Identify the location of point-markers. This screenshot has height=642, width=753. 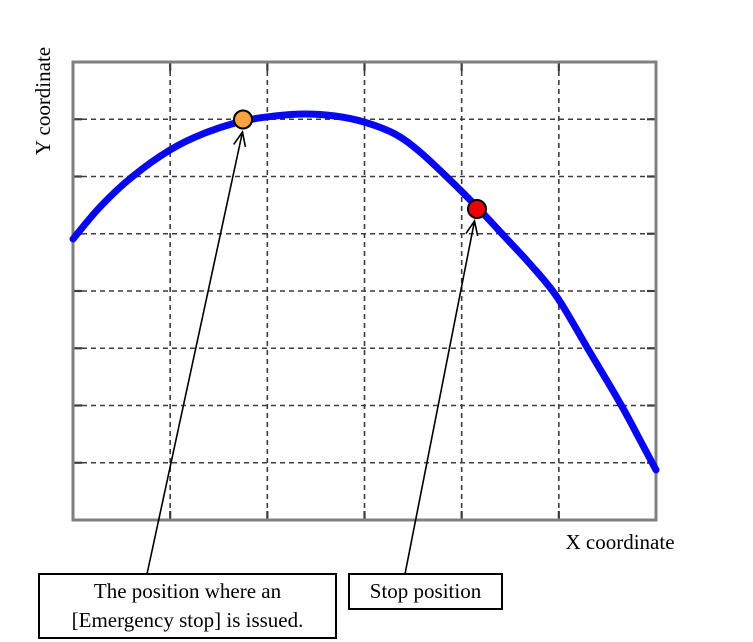
(360, 164).